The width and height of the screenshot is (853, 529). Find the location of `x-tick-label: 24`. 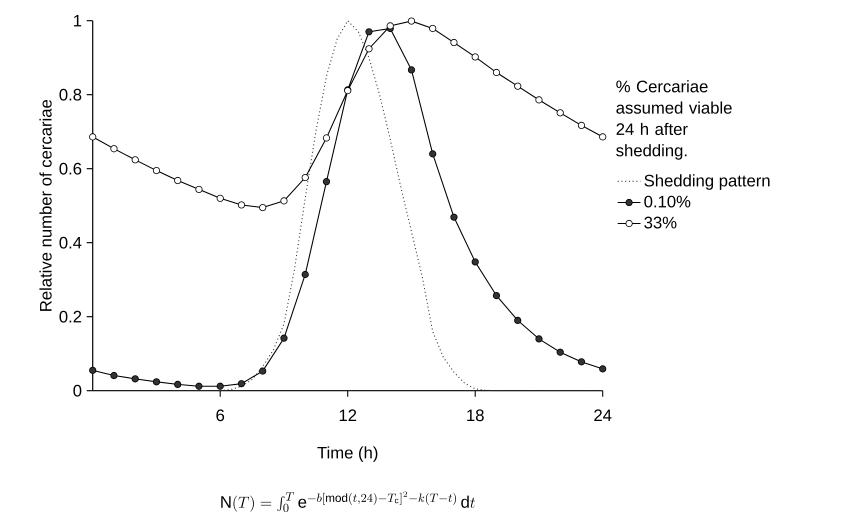

x-tick-label: 24 is located at coordinates (603, 415).